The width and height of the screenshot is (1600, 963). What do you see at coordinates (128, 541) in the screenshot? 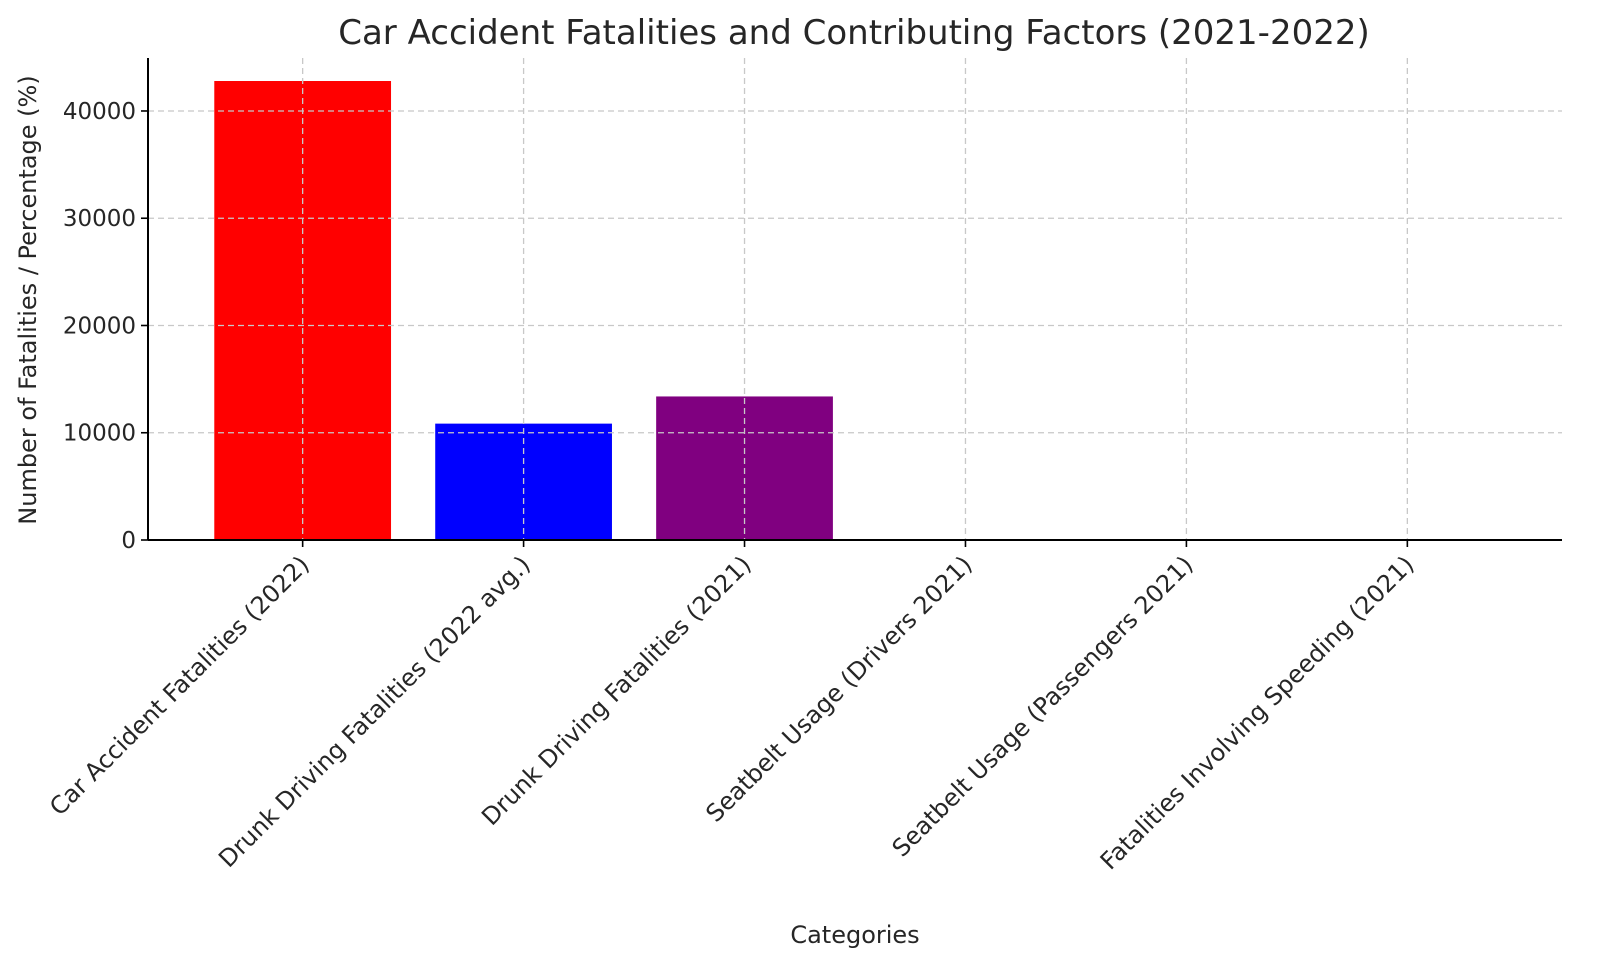
I see `y-tick-label-1: 0` at bounding box center [128, 541].